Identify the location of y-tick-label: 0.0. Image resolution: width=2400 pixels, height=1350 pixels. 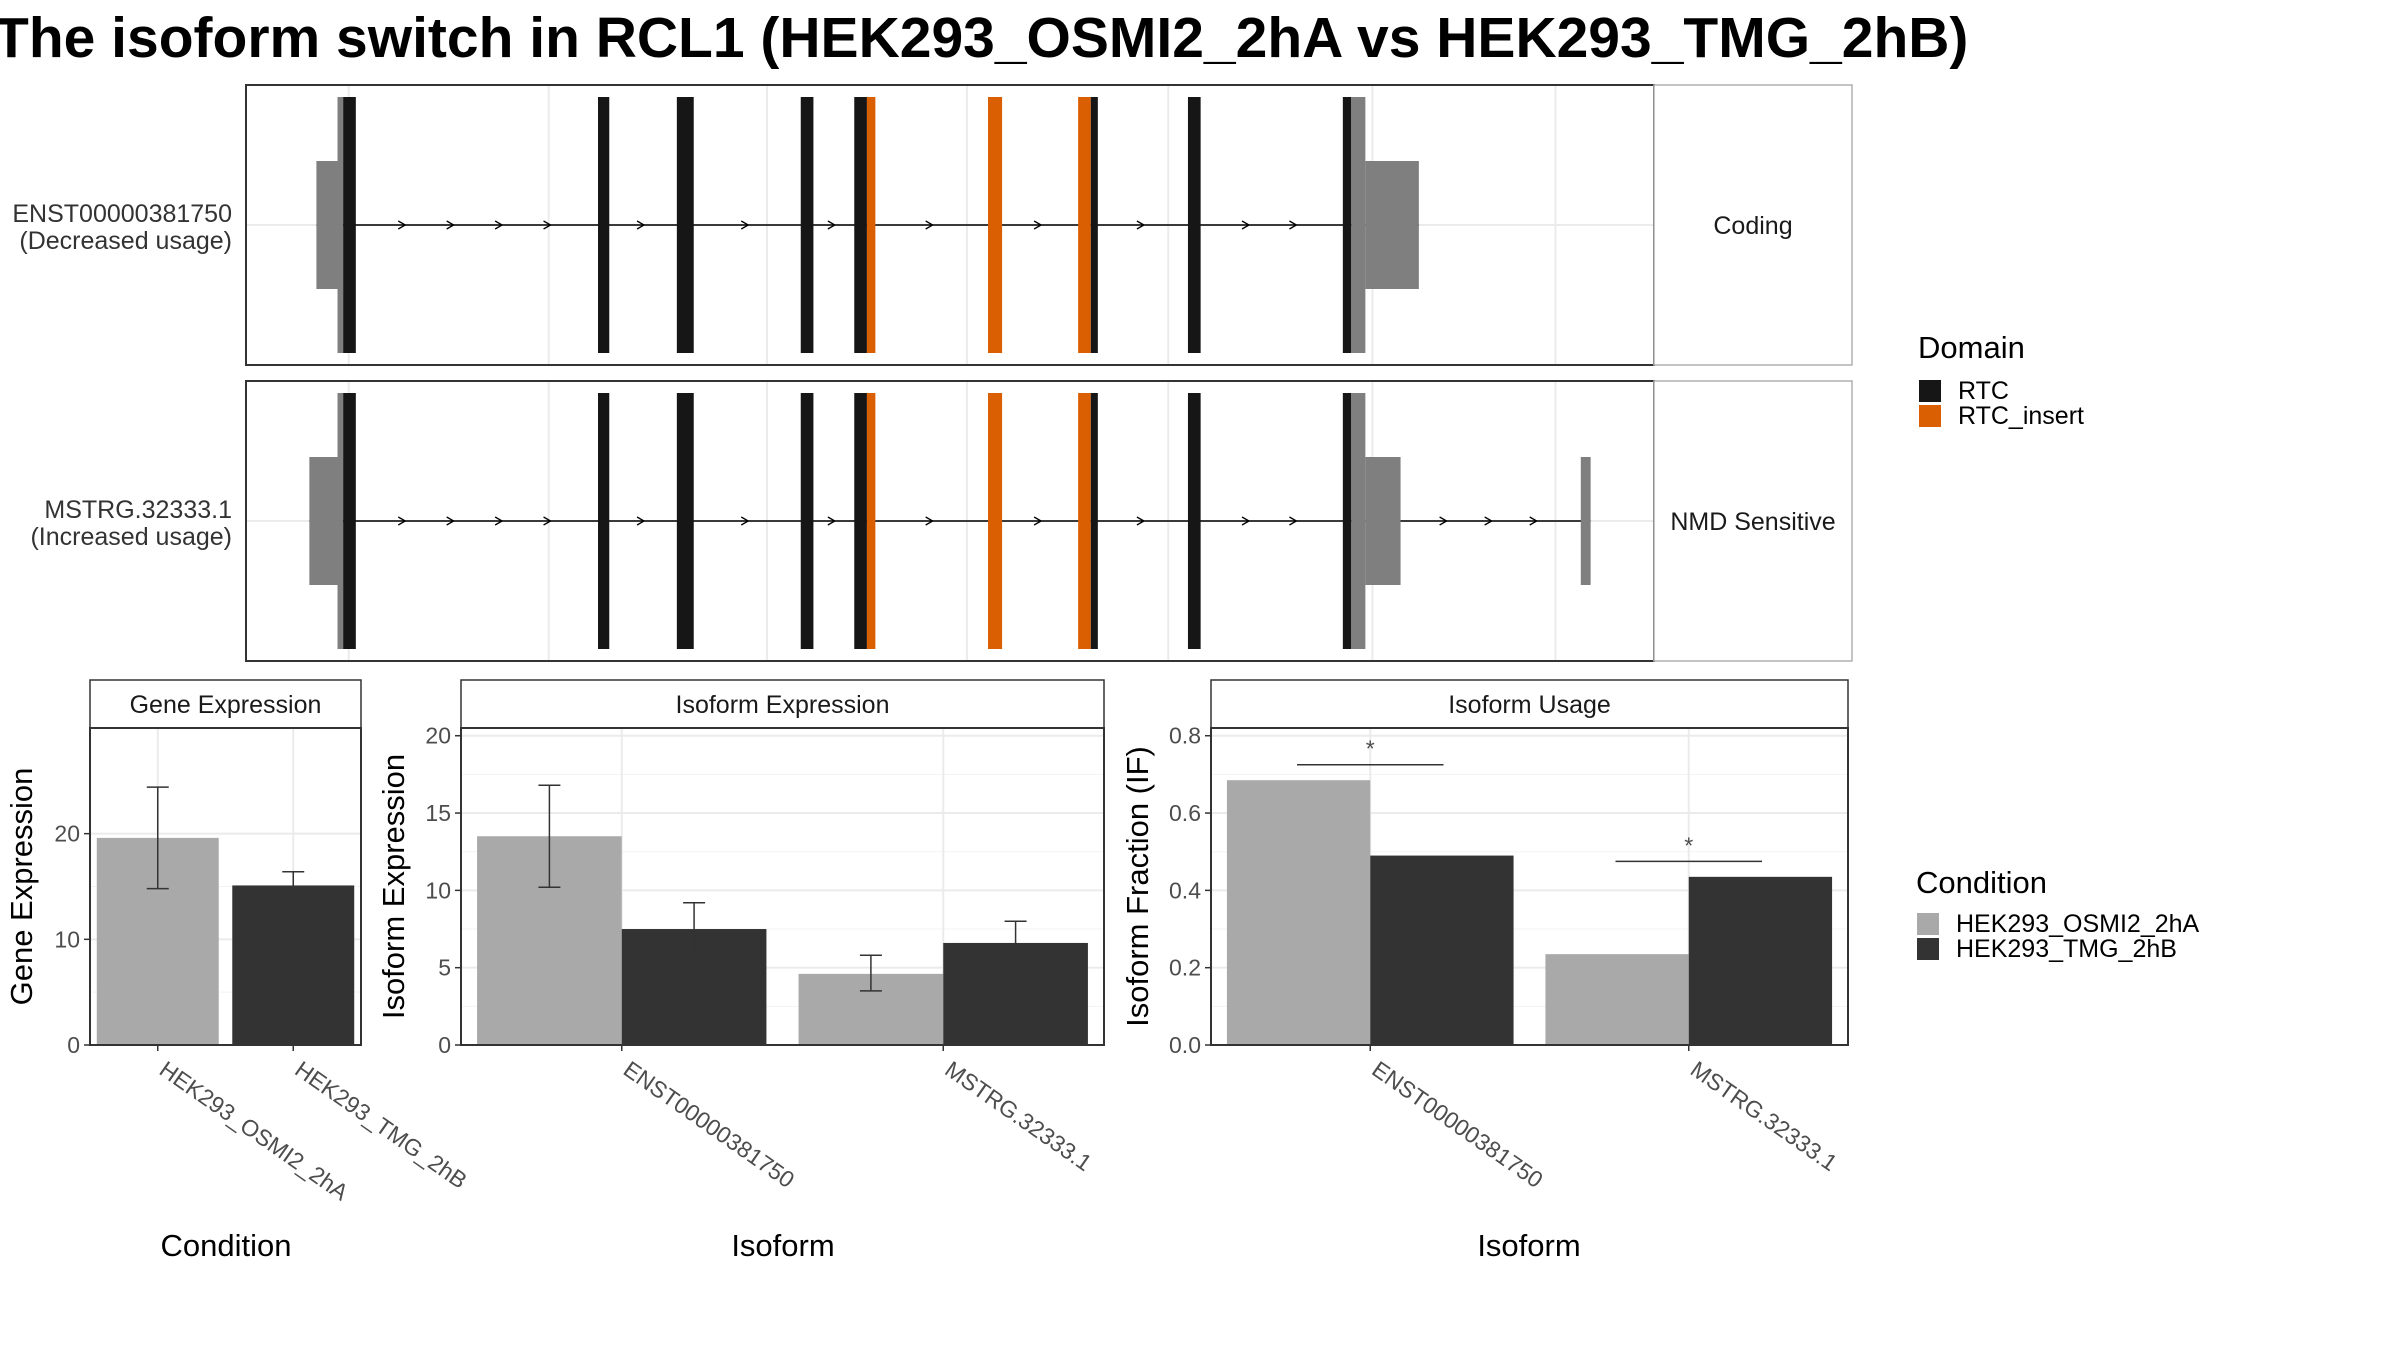
(1185, 1045).